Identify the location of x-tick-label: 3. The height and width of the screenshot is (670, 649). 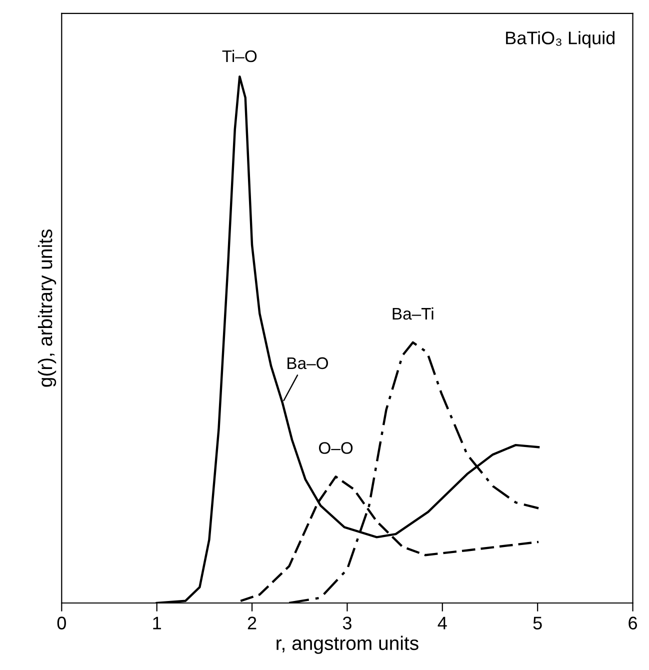
(347, 623).